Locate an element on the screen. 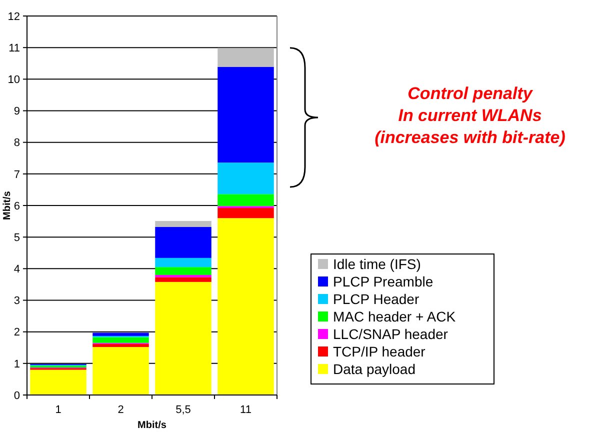 The width and height of the screenshot is (594, 432). y-tick-label: 1 is located at coordinates (17, 364).